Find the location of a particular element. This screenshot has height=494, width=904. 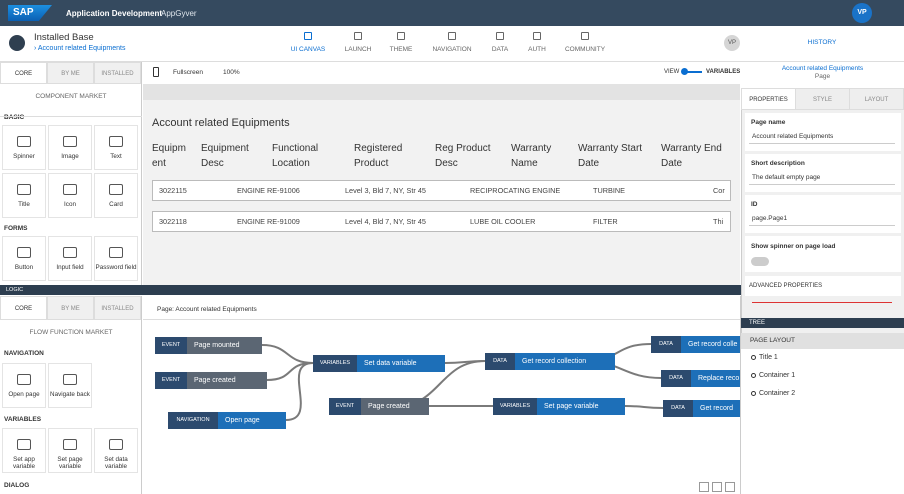

palette-item: Button is located at coordinates (24, 258).